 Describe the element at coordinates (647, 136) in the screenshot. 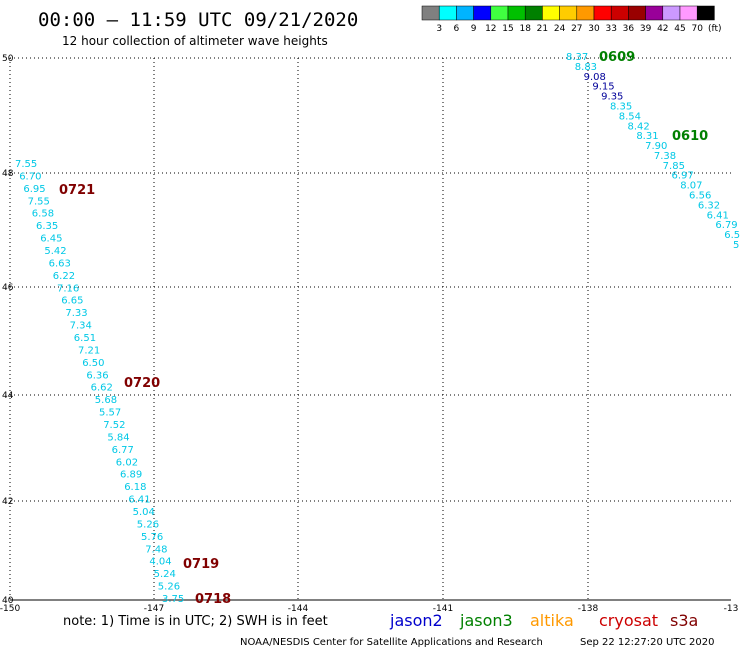

I see `wave-height-label: 8.31` at that location.